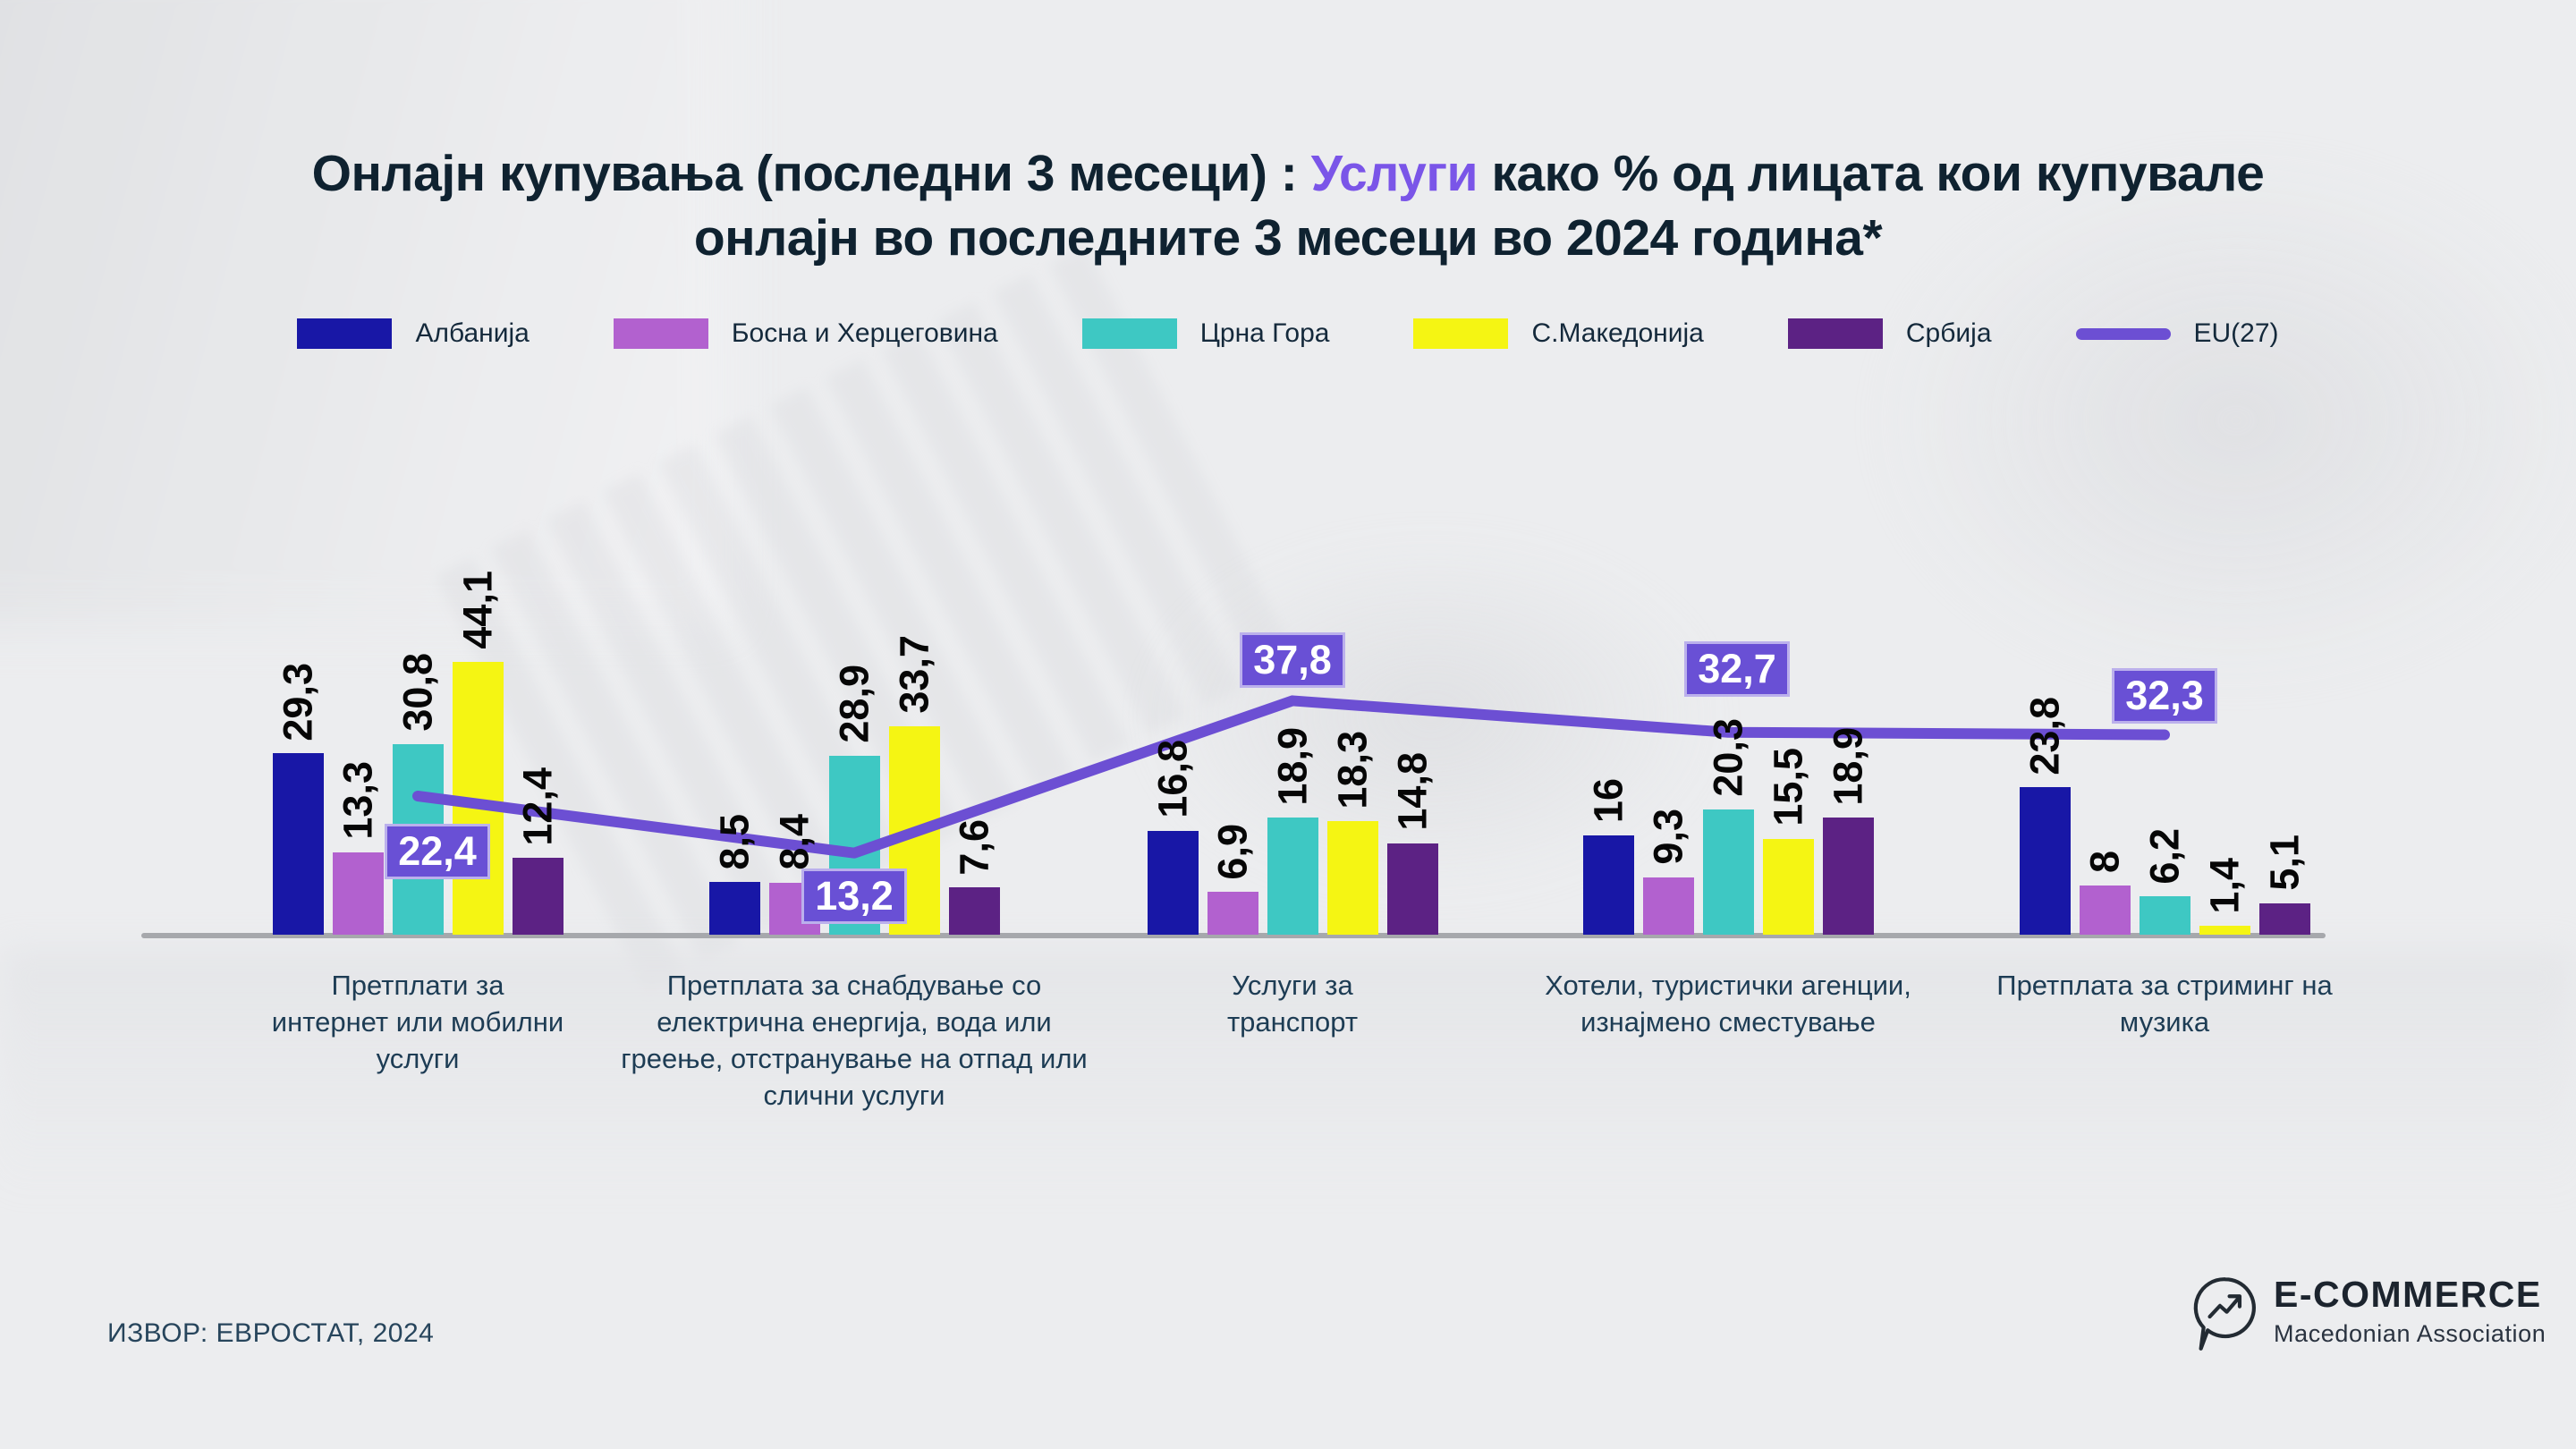 The height and width of the screenshot is (1449, 2576). I want to click on legend-line-swatch-icon, so click(2123, 333).